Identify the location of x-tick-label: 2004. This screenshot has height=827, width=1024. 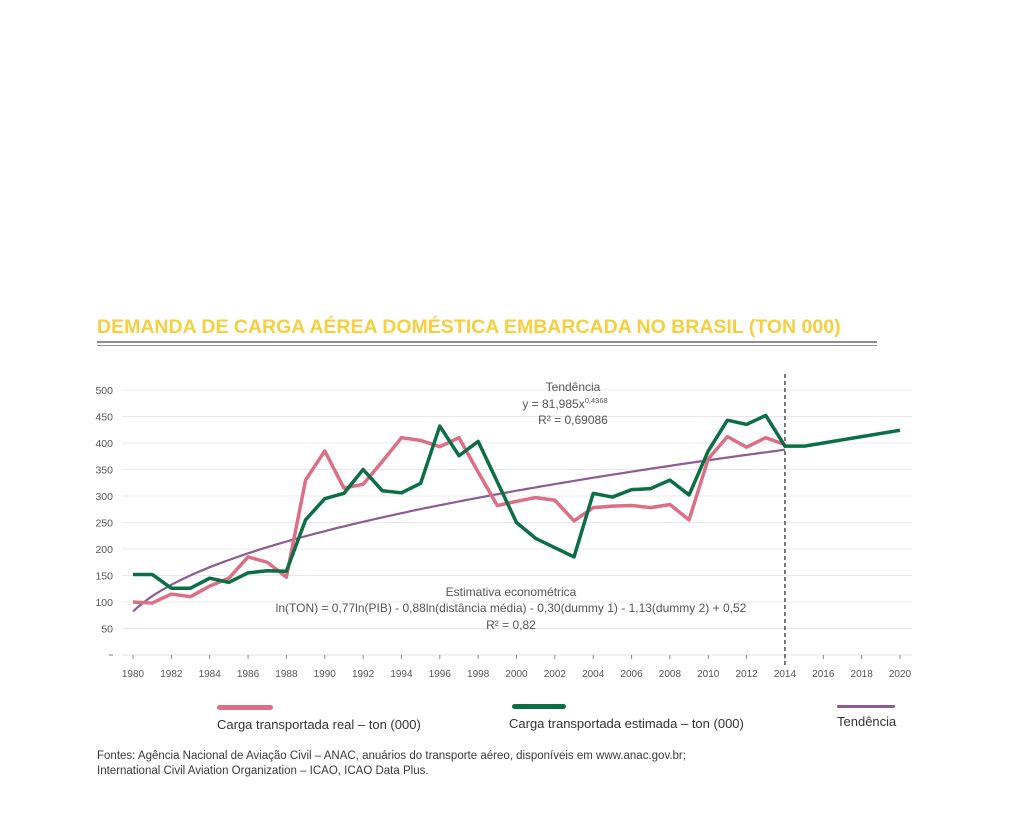
(593, 674).